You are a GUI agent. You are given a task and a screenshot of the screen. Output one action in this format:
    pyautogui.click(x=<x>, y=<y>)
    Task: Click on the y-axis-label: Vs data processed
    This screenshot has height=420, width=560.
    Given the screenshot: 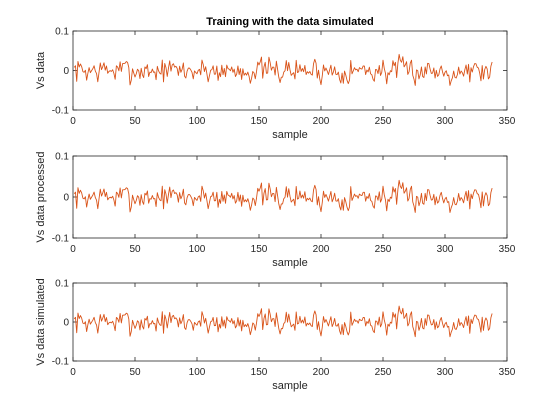 What is the action you would take?
    pyautogui.click(x=41, y=196)
    